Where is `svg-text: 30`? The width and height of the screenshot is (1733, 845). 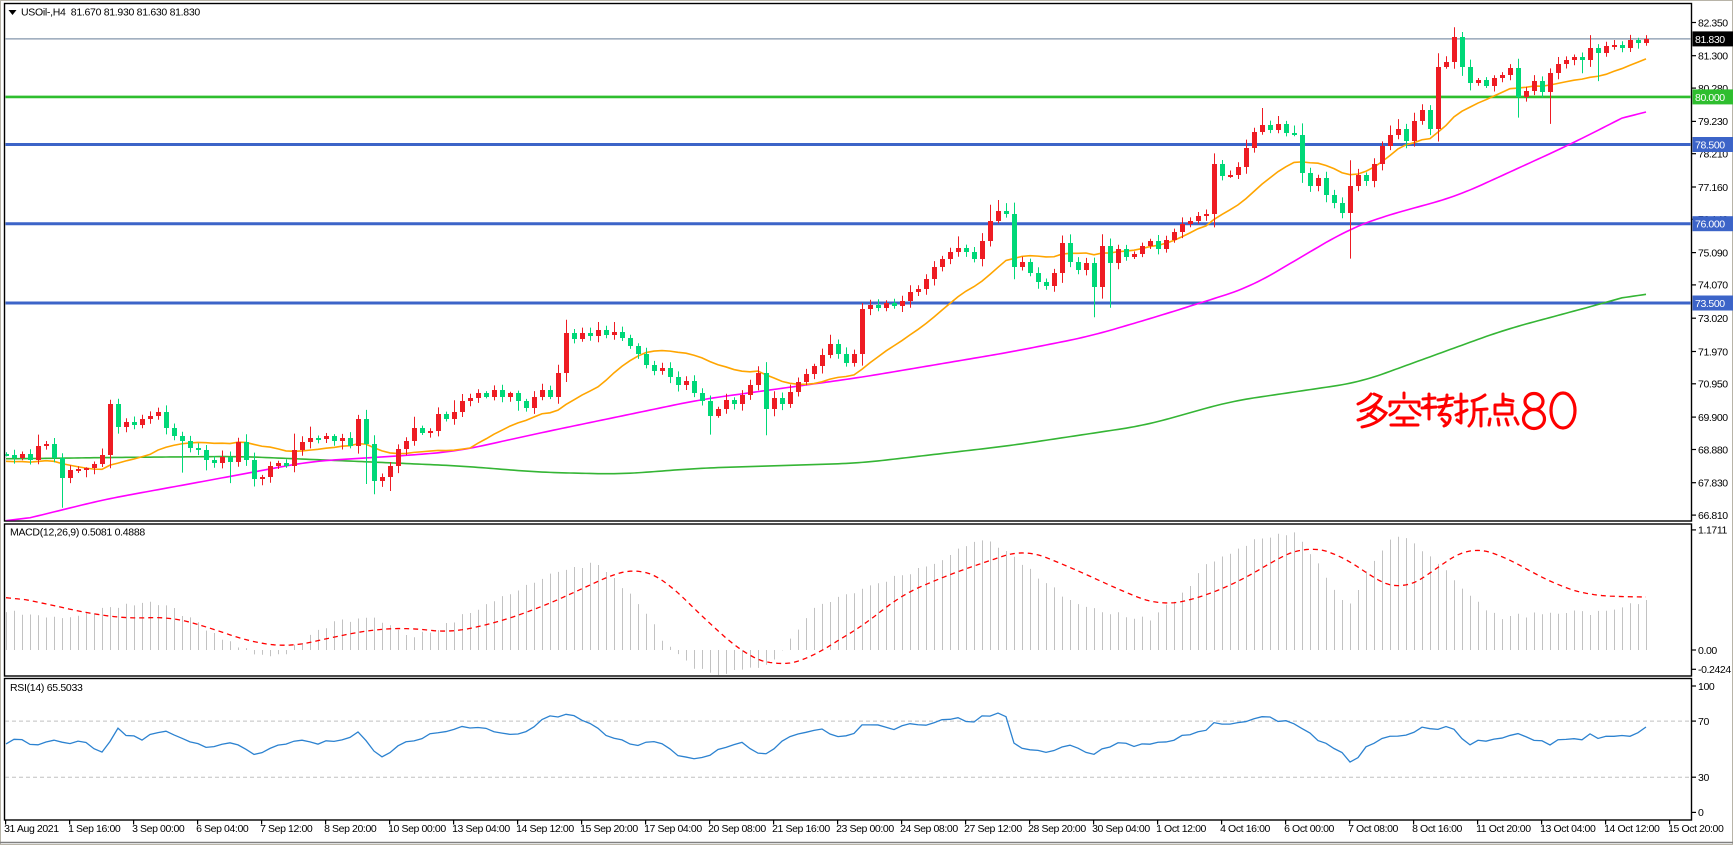
svg-text: 30 is located at coordinates (1703, 778).